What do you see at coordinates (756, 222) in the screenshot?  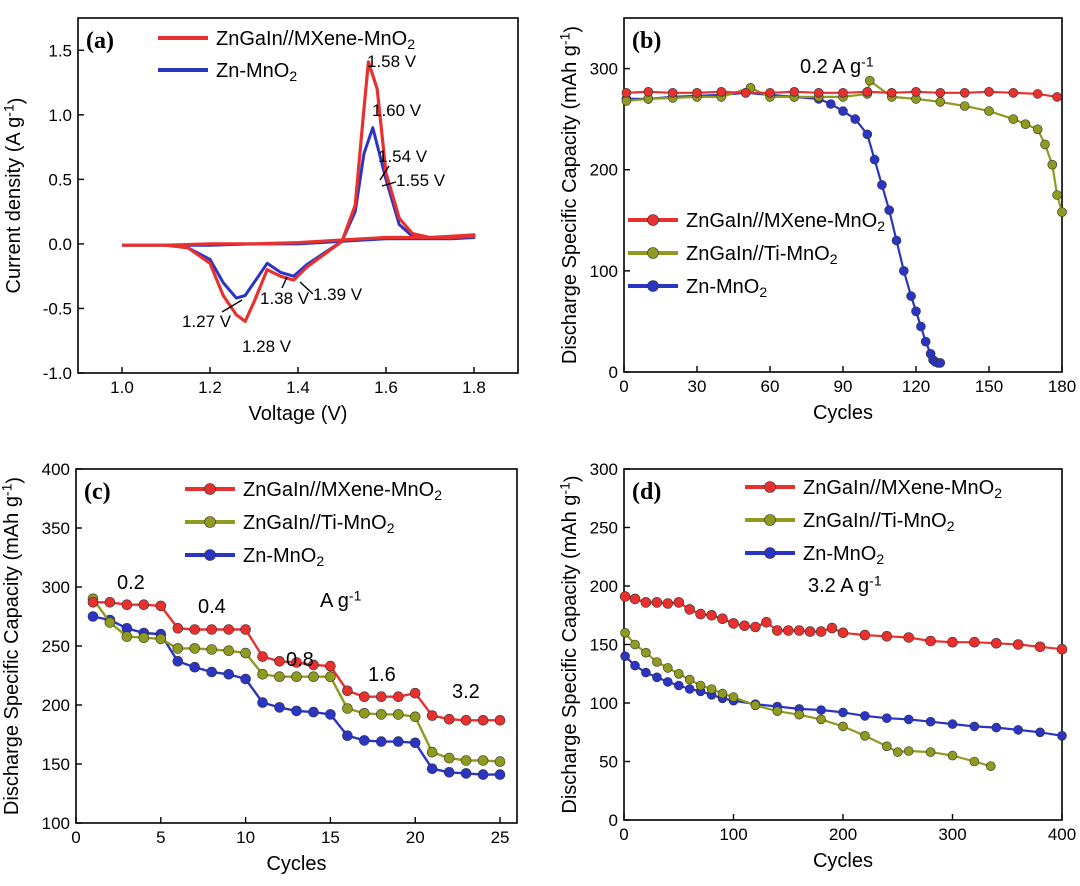 I see `legend-entry: ZnGaIn//MXene-MnO2​` at bounding box center [756, 222].